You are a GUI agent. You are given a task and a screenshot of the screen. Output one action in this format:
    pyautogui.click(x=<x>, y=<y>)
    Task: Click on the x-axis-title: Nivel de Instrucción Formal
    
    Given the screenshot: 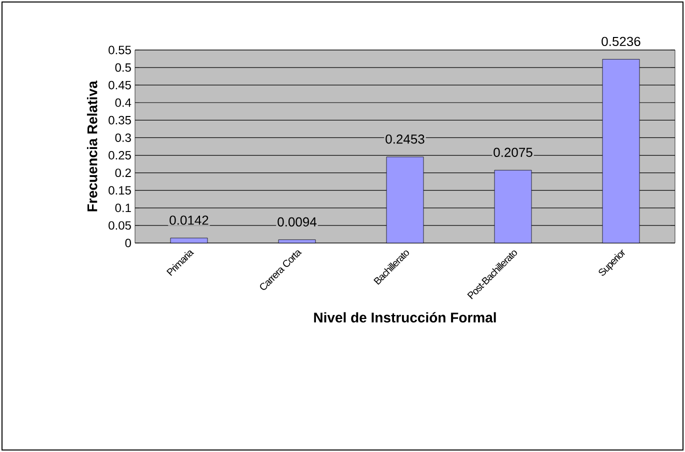 What is the action you would take?
    pyautogui.click(x=405, y=317)
    